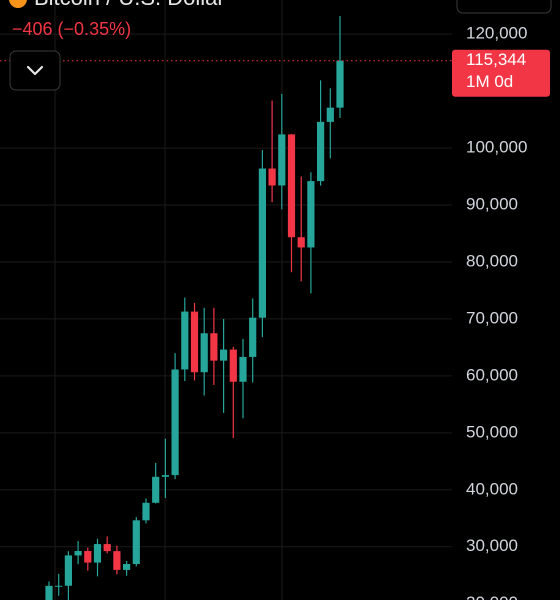 This screenshot has height=600, width=560. Describe the element at coordinates (496, 59) in the screenshot. I see `price-tag-label: 115,344` at that location.